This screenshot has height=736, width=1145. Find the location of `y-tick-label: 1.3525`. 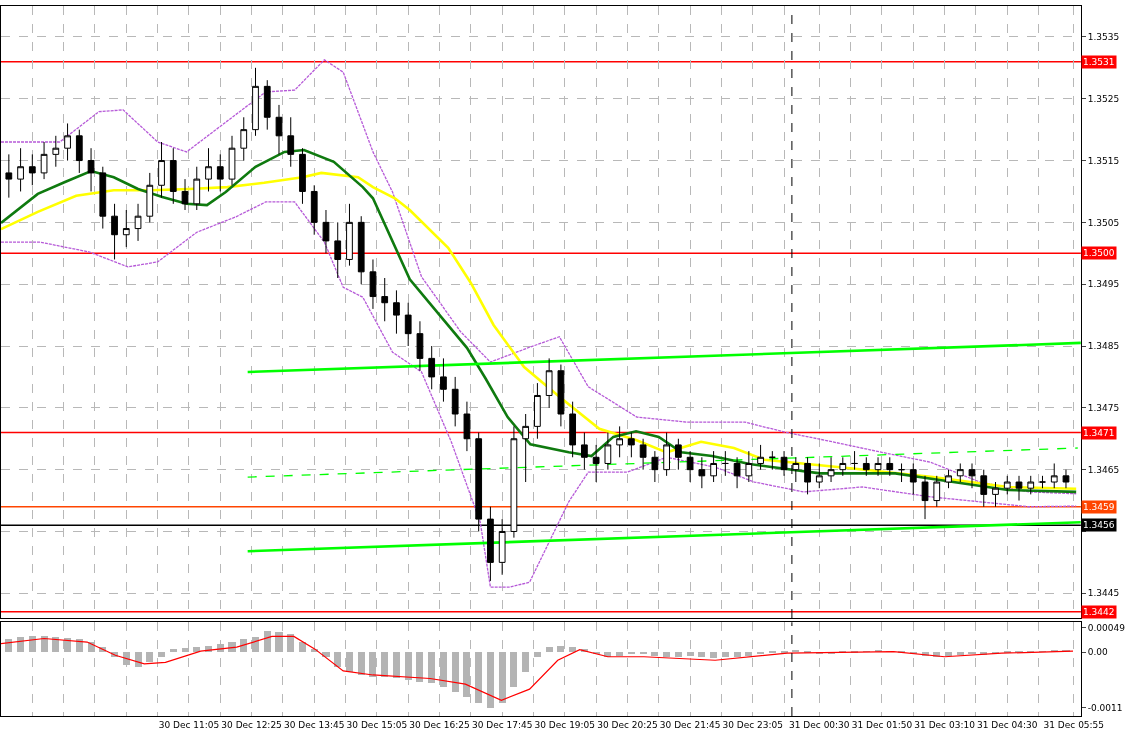

y-tick-label: 1.3525 is located at coordinates (1103, 98).